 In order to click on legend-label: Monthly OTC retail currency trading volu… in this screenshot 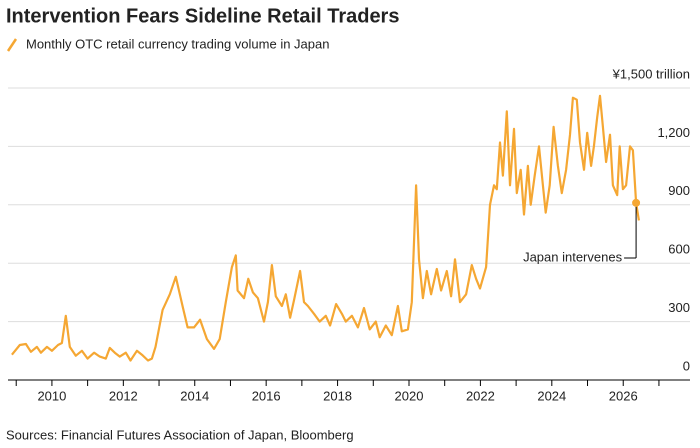, I will do `click(177, 43)`.